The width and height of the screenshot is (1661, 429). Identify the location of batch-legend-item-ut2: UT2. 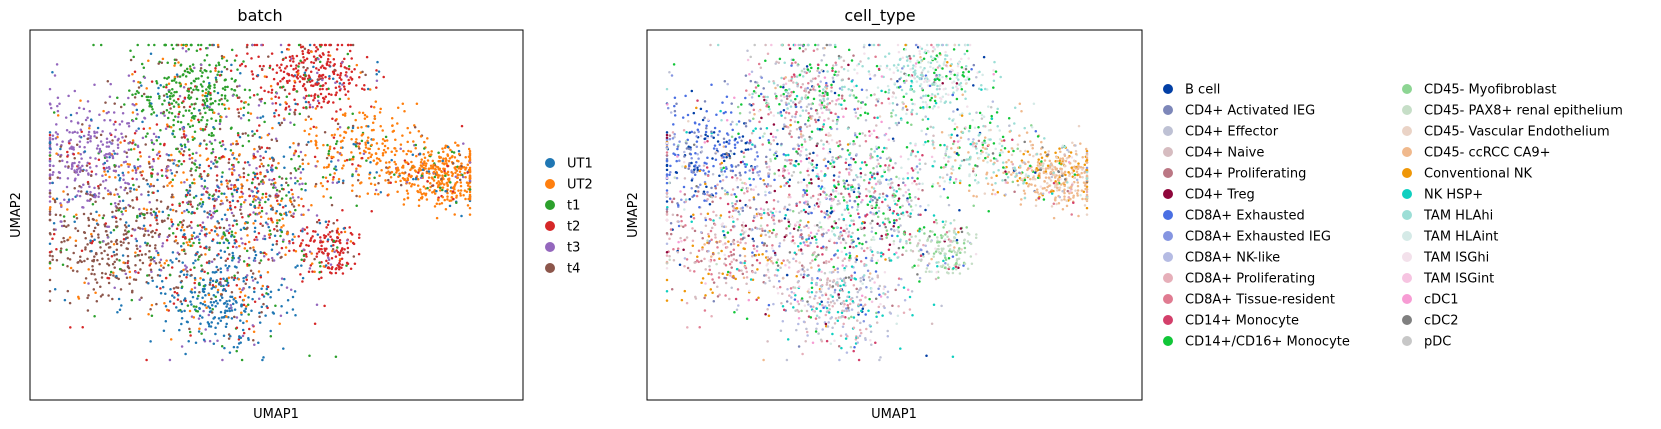
(569, 185).